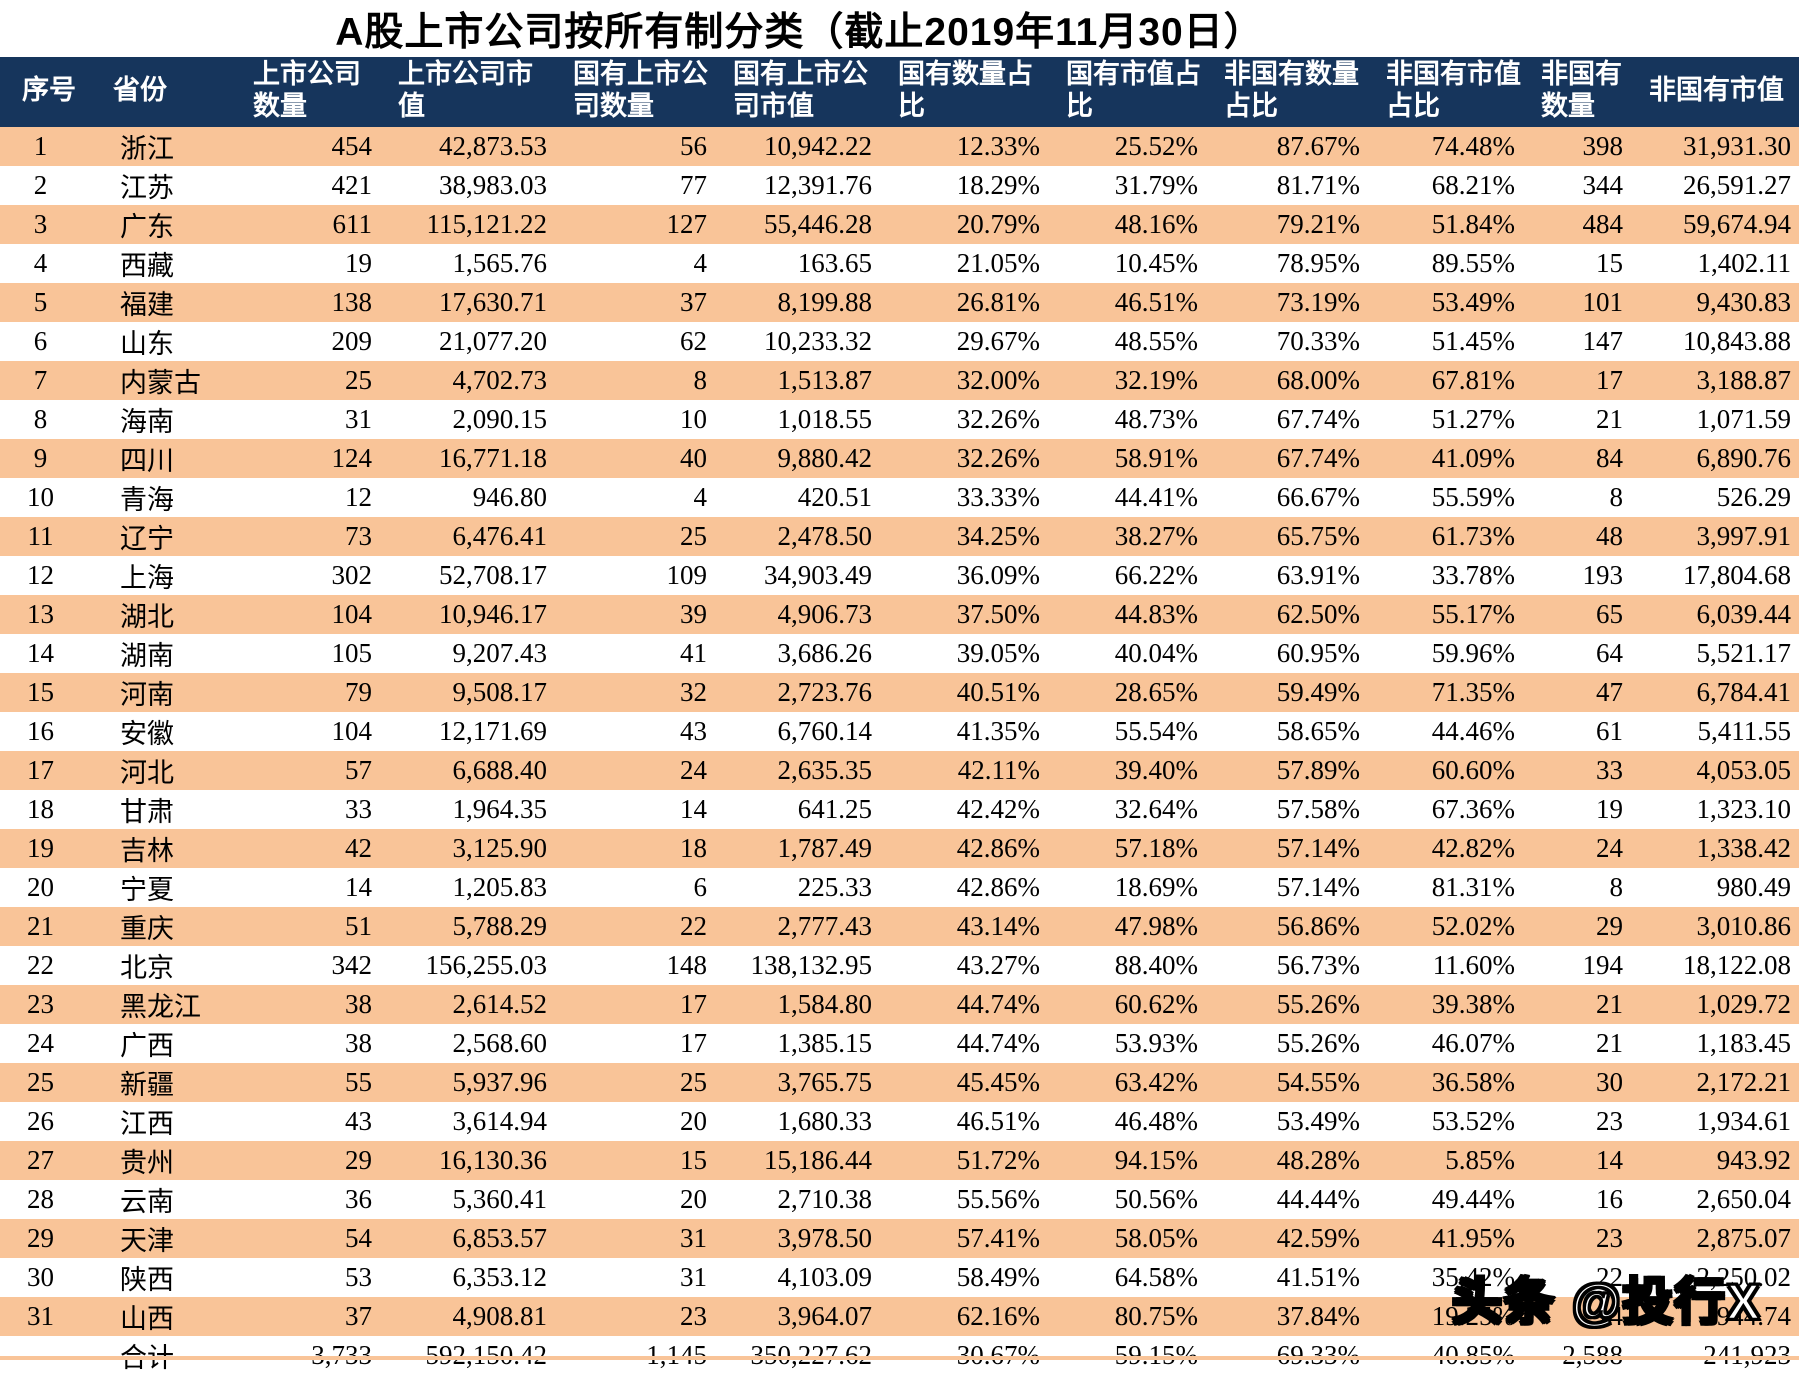  I want to click on row-index: 31, so click(40, 1315).